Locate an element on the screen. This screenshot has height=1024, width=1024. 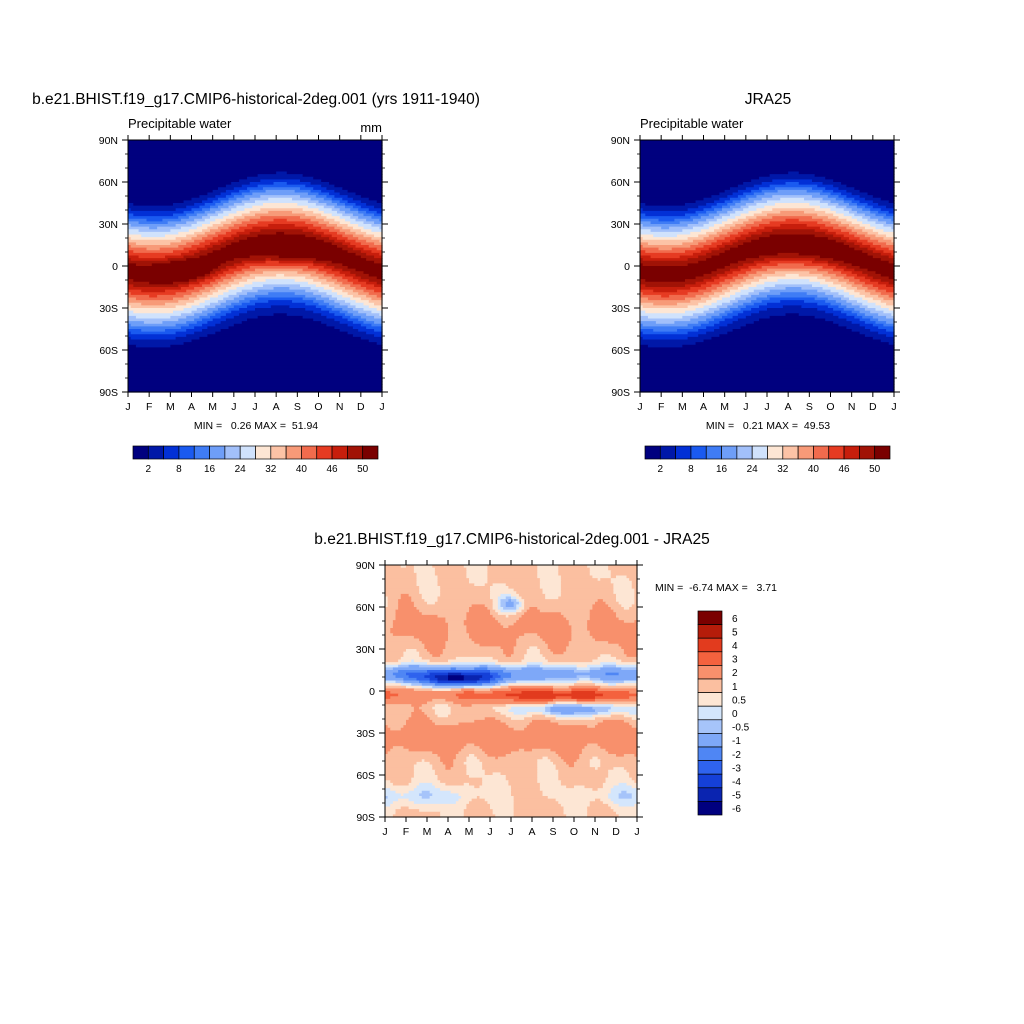
obs-variable-label: Precipitable water is located at coordinates (692, 123).